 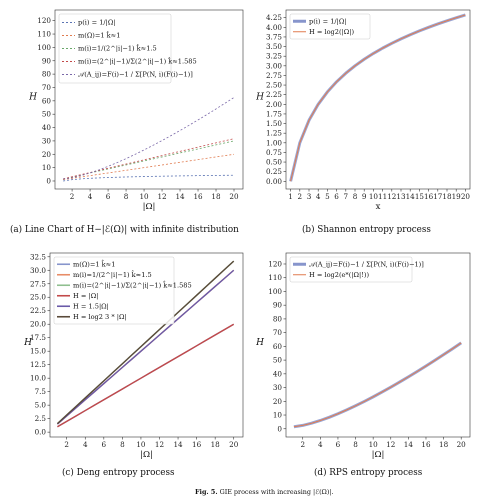 What do you see at coordinates (339, 275) in the screenshot?
I see `legend-entry: H = log2(e*(|Ω|!))` at bounding box center [339, 275].